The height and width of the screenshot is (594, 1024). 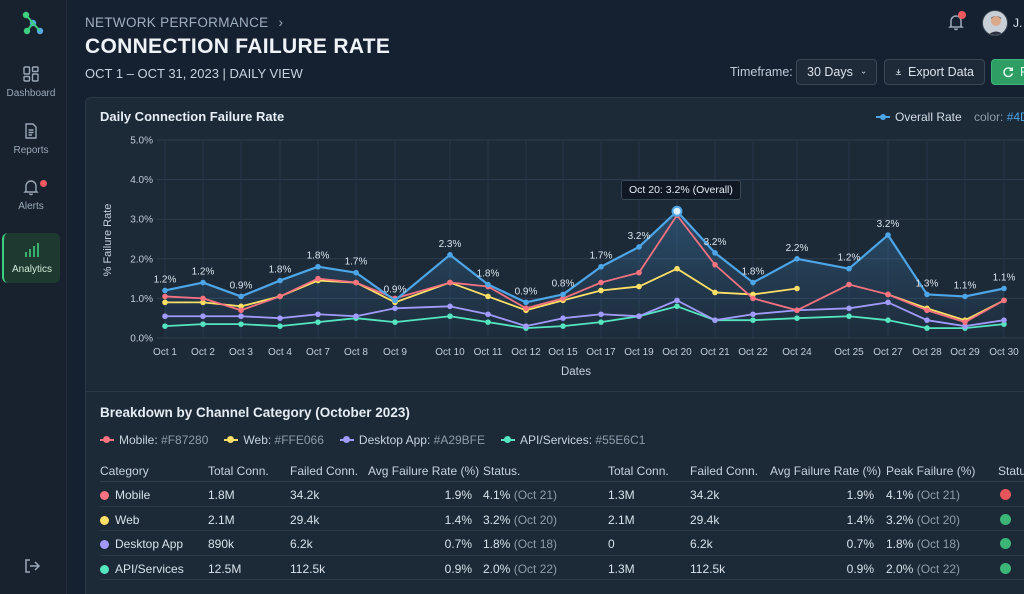 I want to click on user-name: J., so click(x=1018, y=23).